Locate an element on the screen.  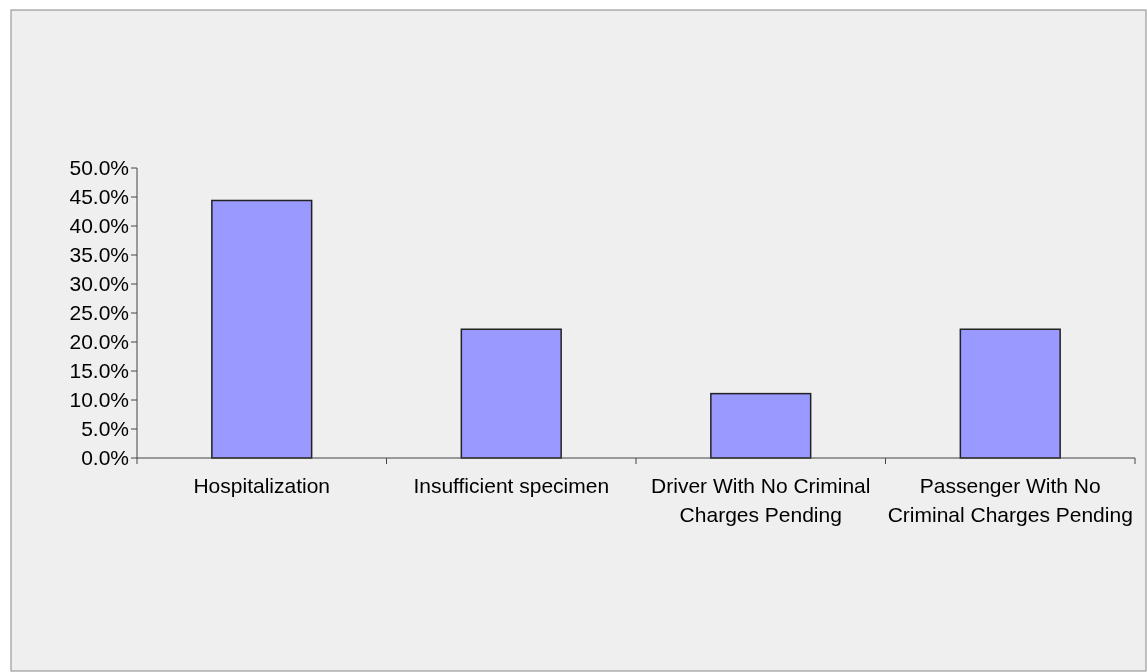
y-tick-label: 15.0% is located at coordinates (99, 371).